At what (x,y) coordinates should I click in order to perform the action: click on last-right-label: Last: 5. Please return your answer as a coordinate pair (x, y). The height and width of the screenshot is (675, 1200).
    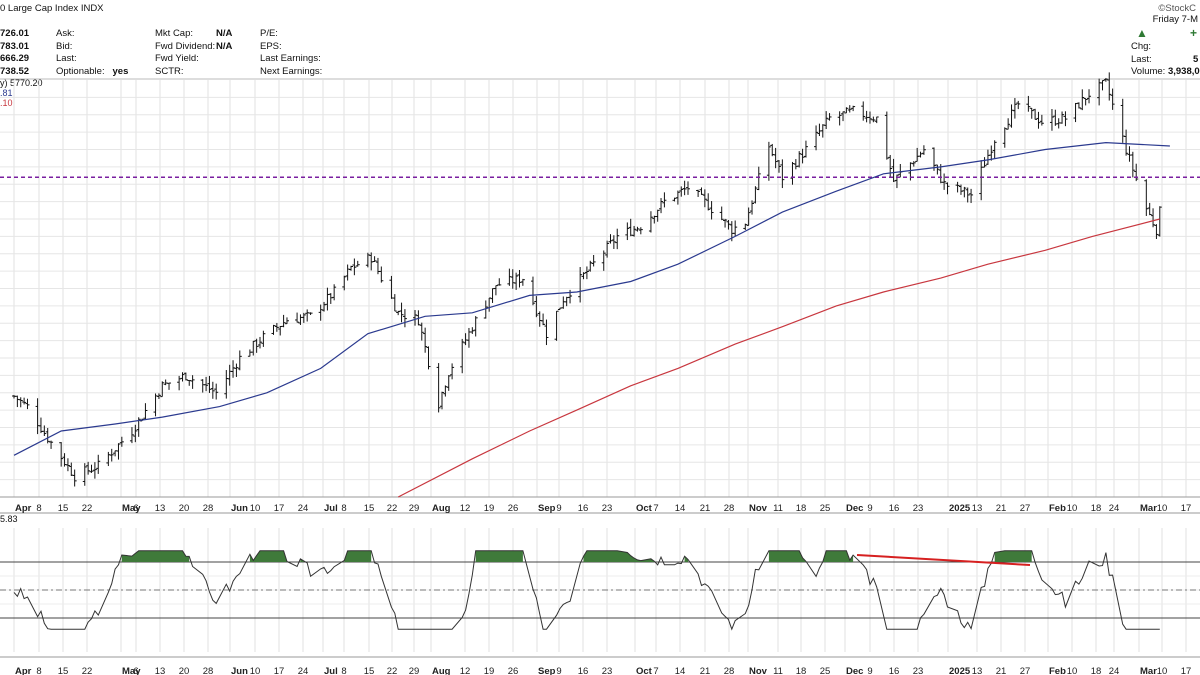
    Looking at the image, I should click on (1165, 60).